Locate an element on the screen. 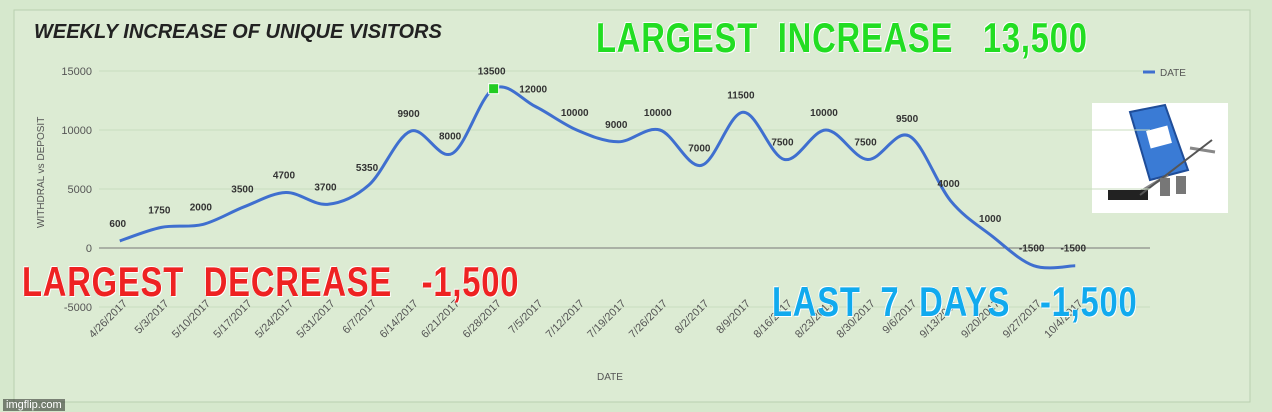 This screenshot has width=1272, height=412. y-axis-label: WITHDRAL vs DEPOSIT is located at coordinates (41, 172).